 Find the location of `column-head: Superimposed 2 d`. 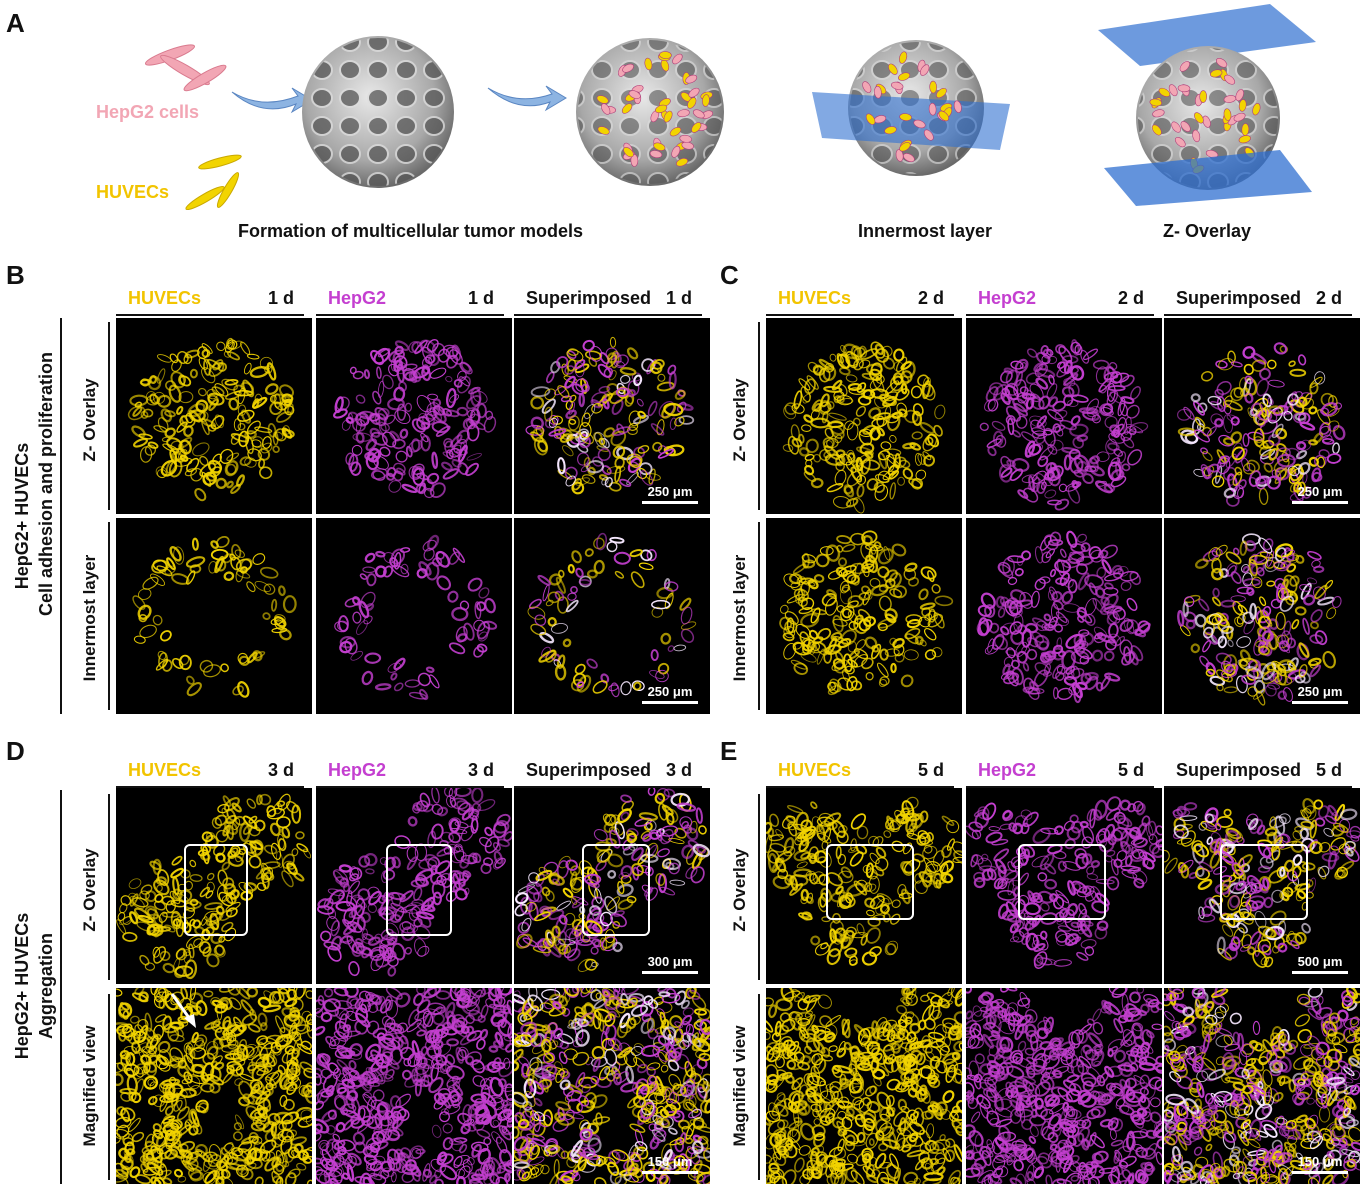

column-head: Superimposed 2 d is located at coordinates (1258, 302).